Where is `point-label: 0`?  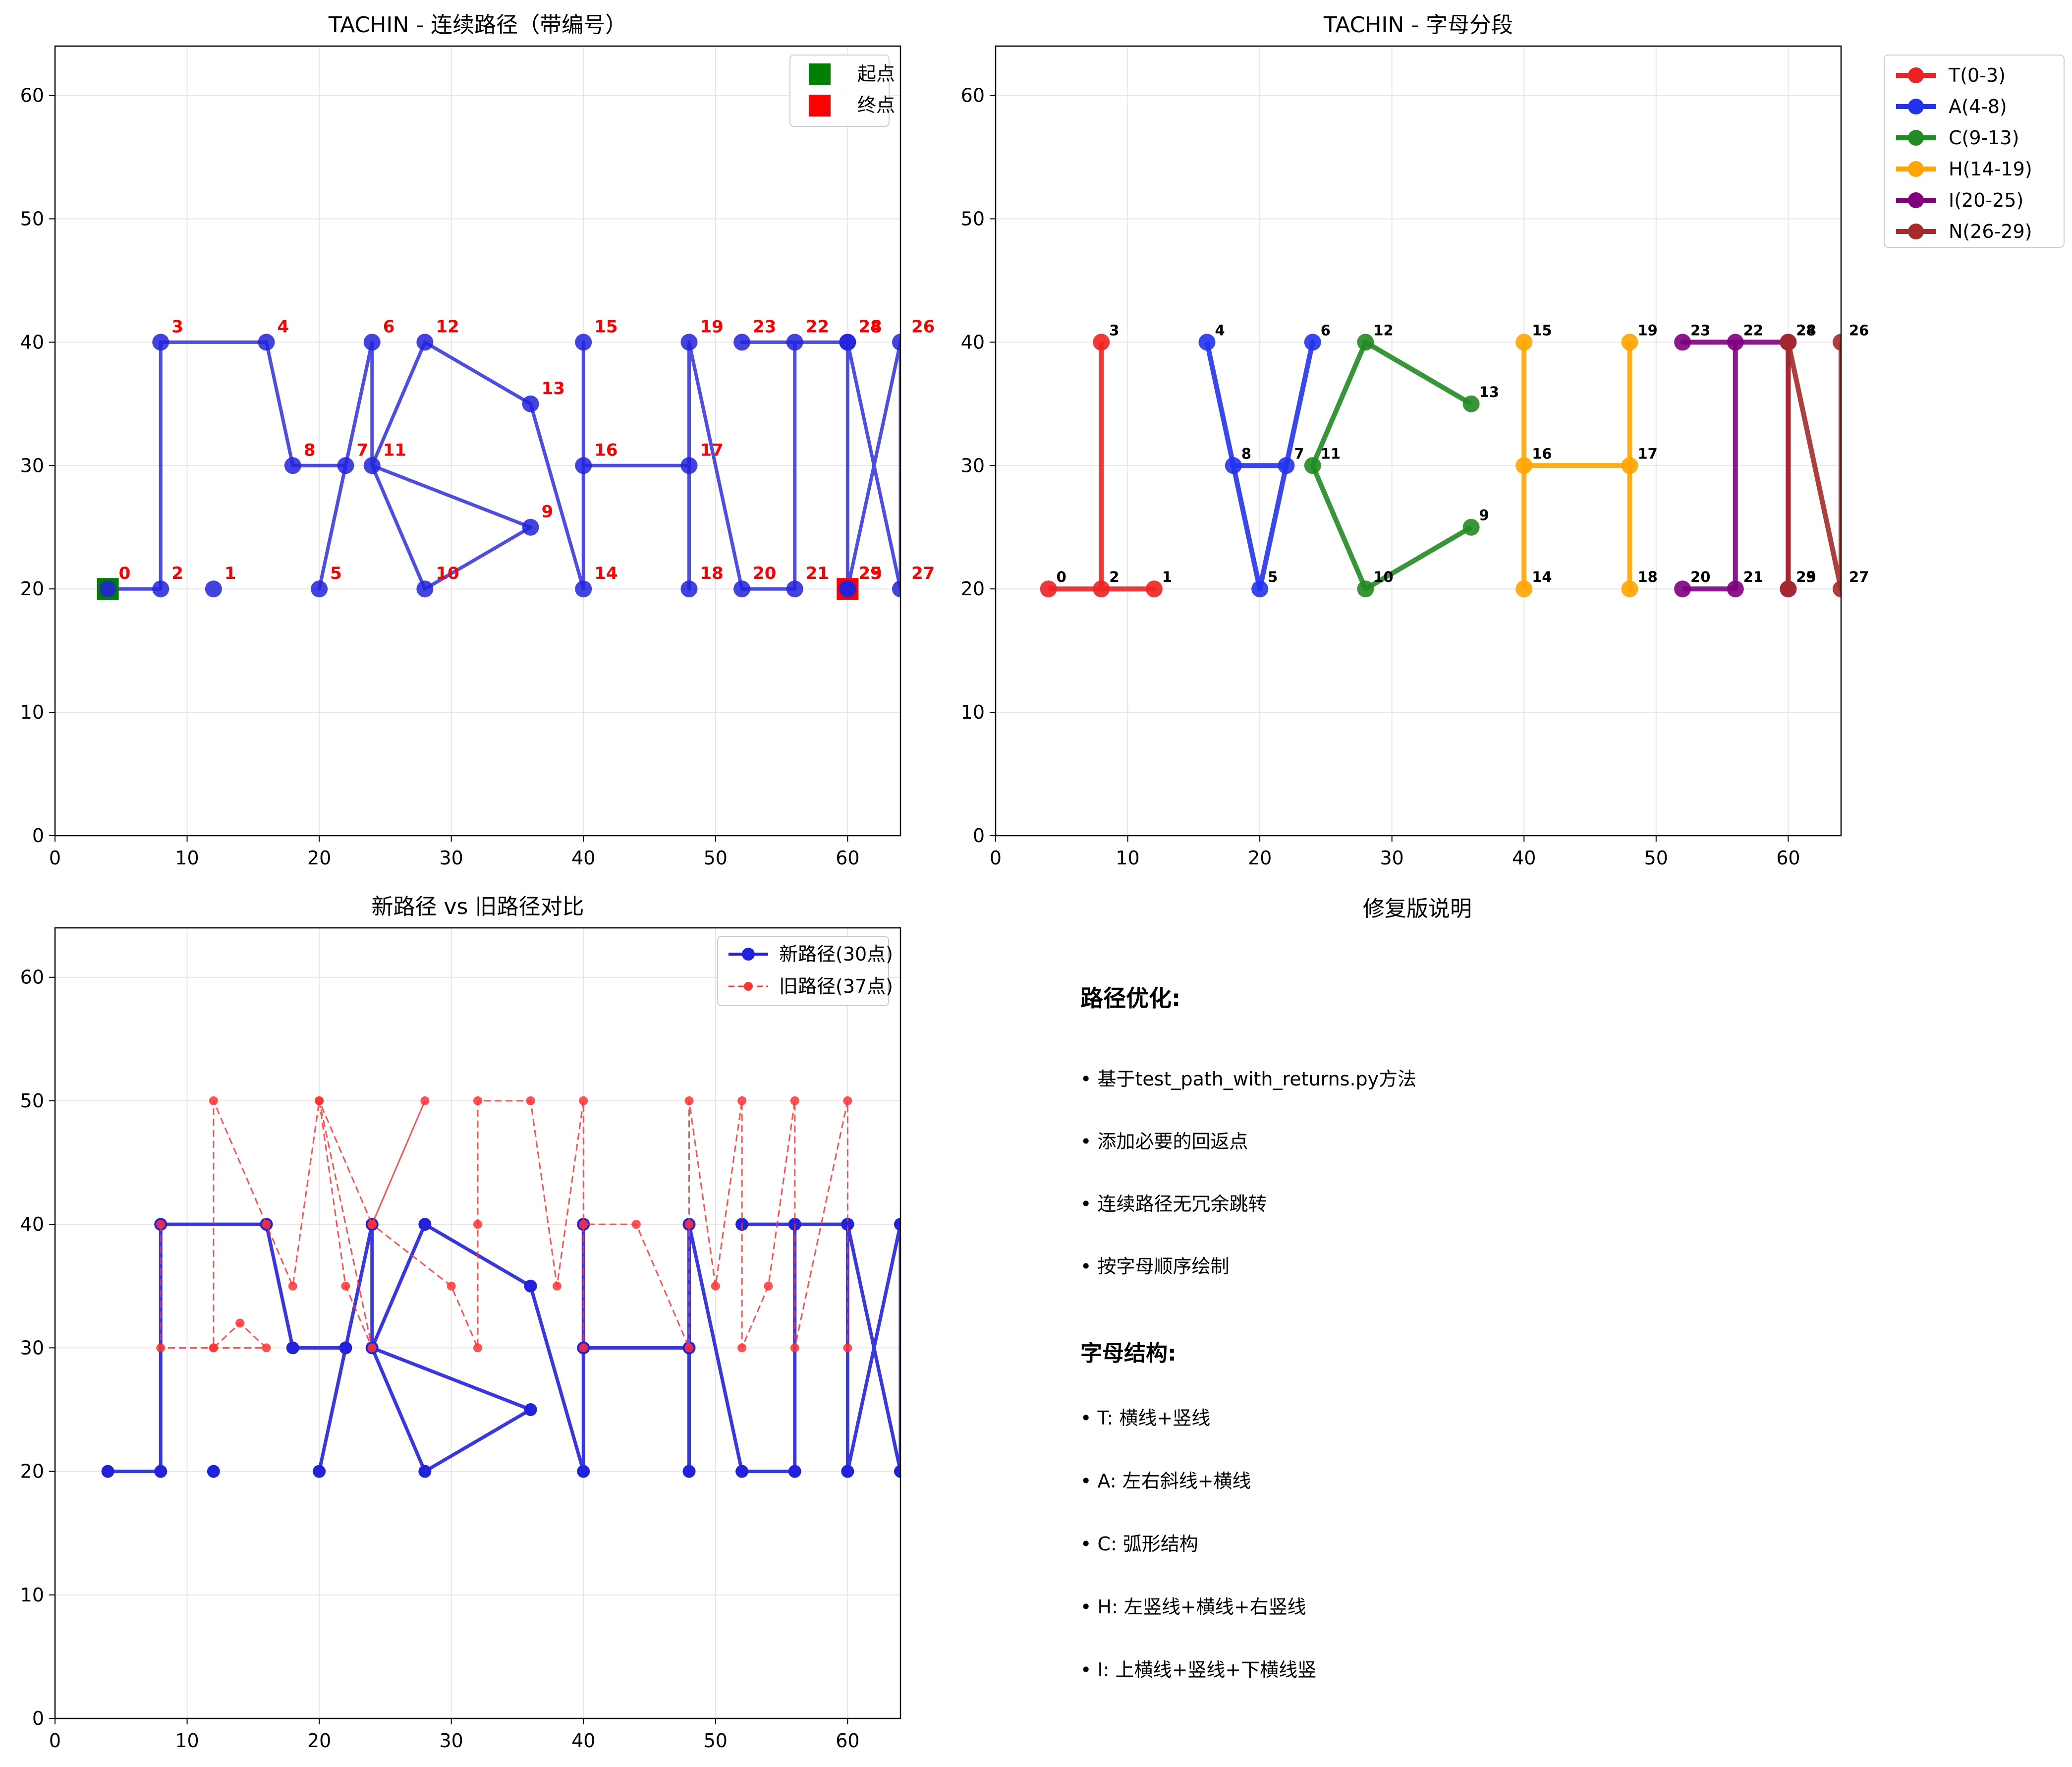
point-label: 0 is located at coordinates (125, 573).